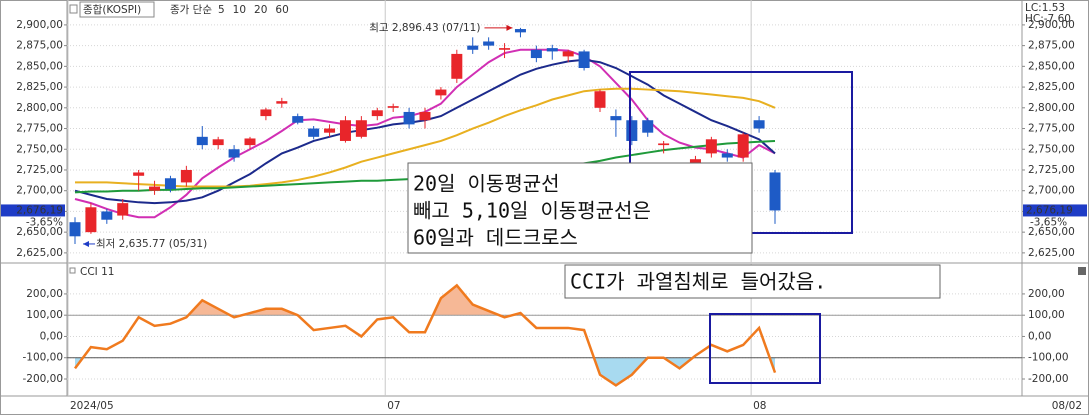  I want to click on close-button, so click(1082, 271).